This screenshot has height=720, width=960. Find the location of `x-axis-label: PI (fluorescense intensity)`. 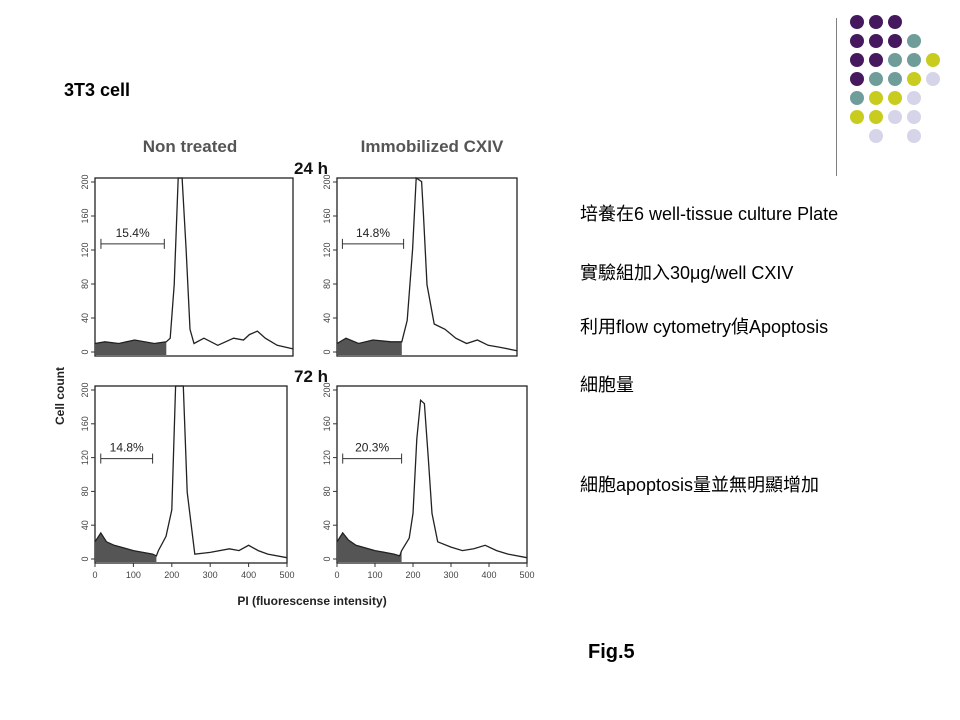

x-axis-label: PI (fluorescense intensity) is located at coordinates (311, 601).